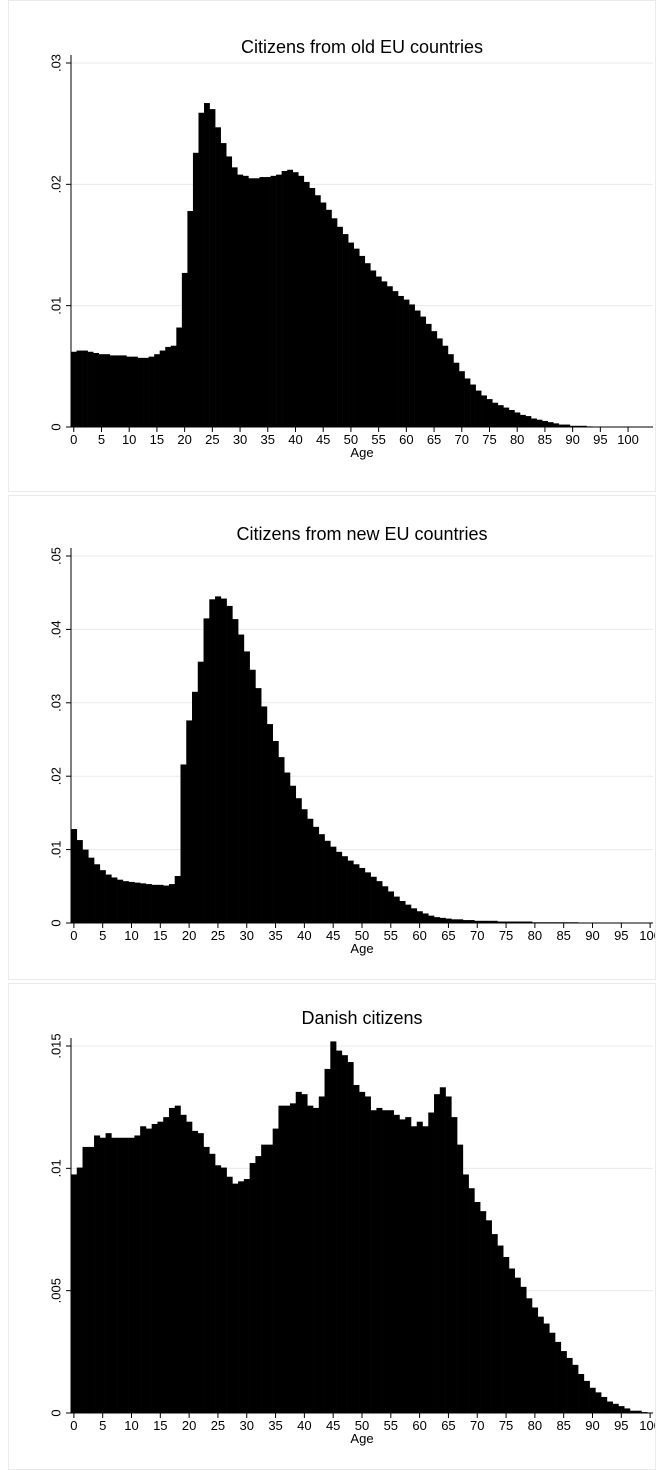 Image resolution: width=656 pixels, height=1470 pixels. Describe the element at coordinates (592, 1425) in the screenshot. I see `x-tick-label: 90` at that location.